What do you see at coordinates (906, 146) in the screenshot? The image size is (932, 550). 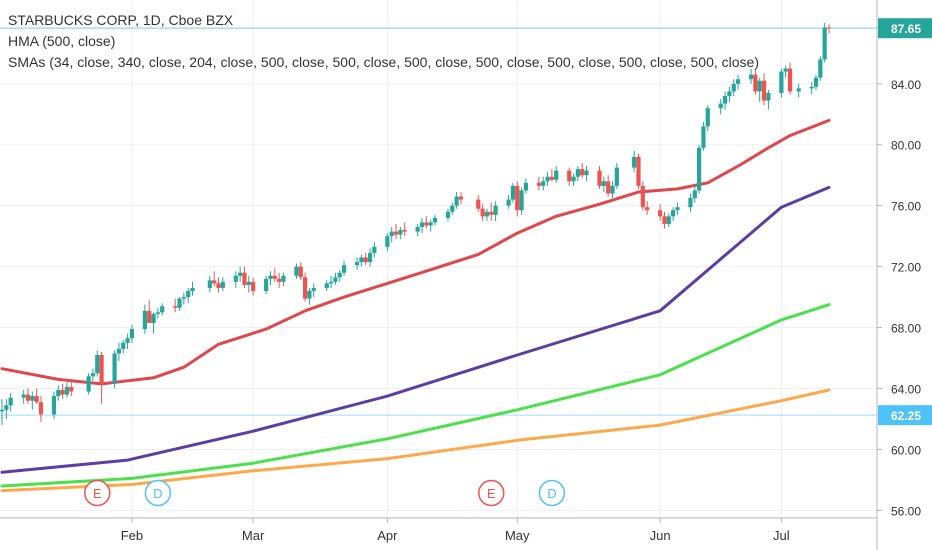 I see `y-tick-label: 80.00` at bounding box center [906, 146].